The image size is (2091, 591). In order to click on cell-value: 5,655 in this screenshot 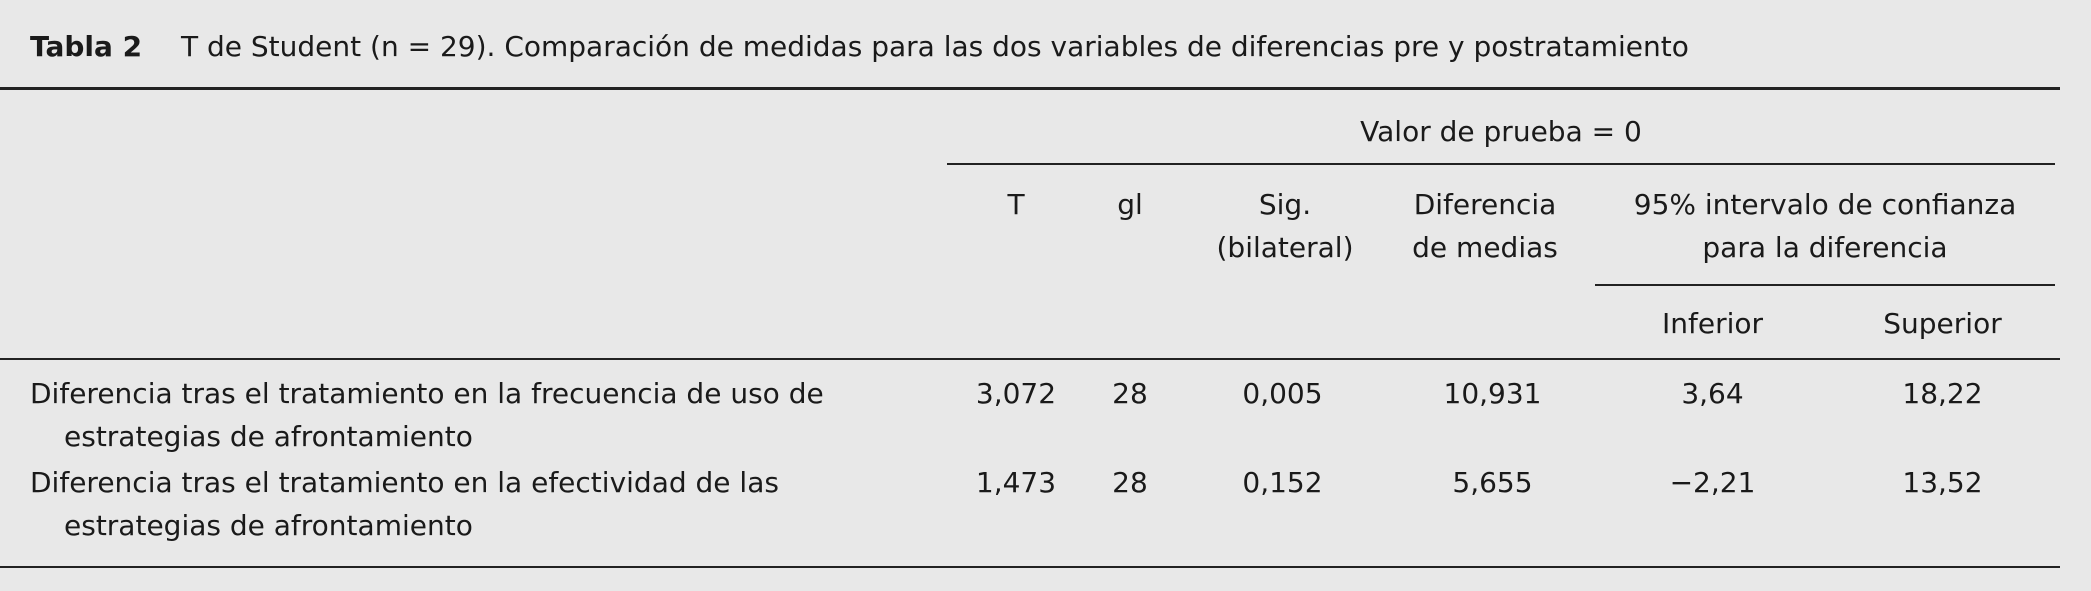, I will do `click(1492, 482)`.